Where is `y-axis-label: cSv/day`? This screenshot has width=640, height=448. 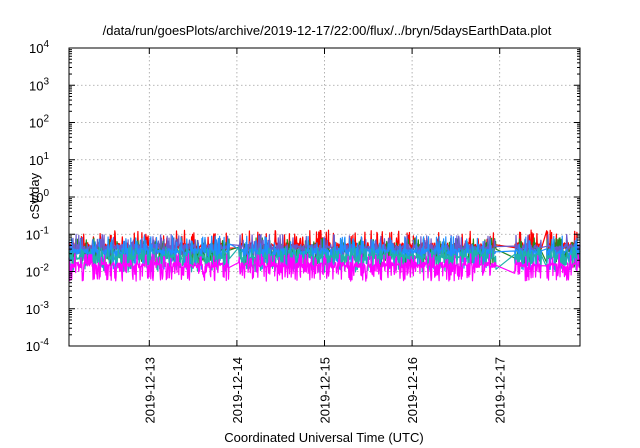 y-axis-label: cSv/day is located at coordinates (34, 195).